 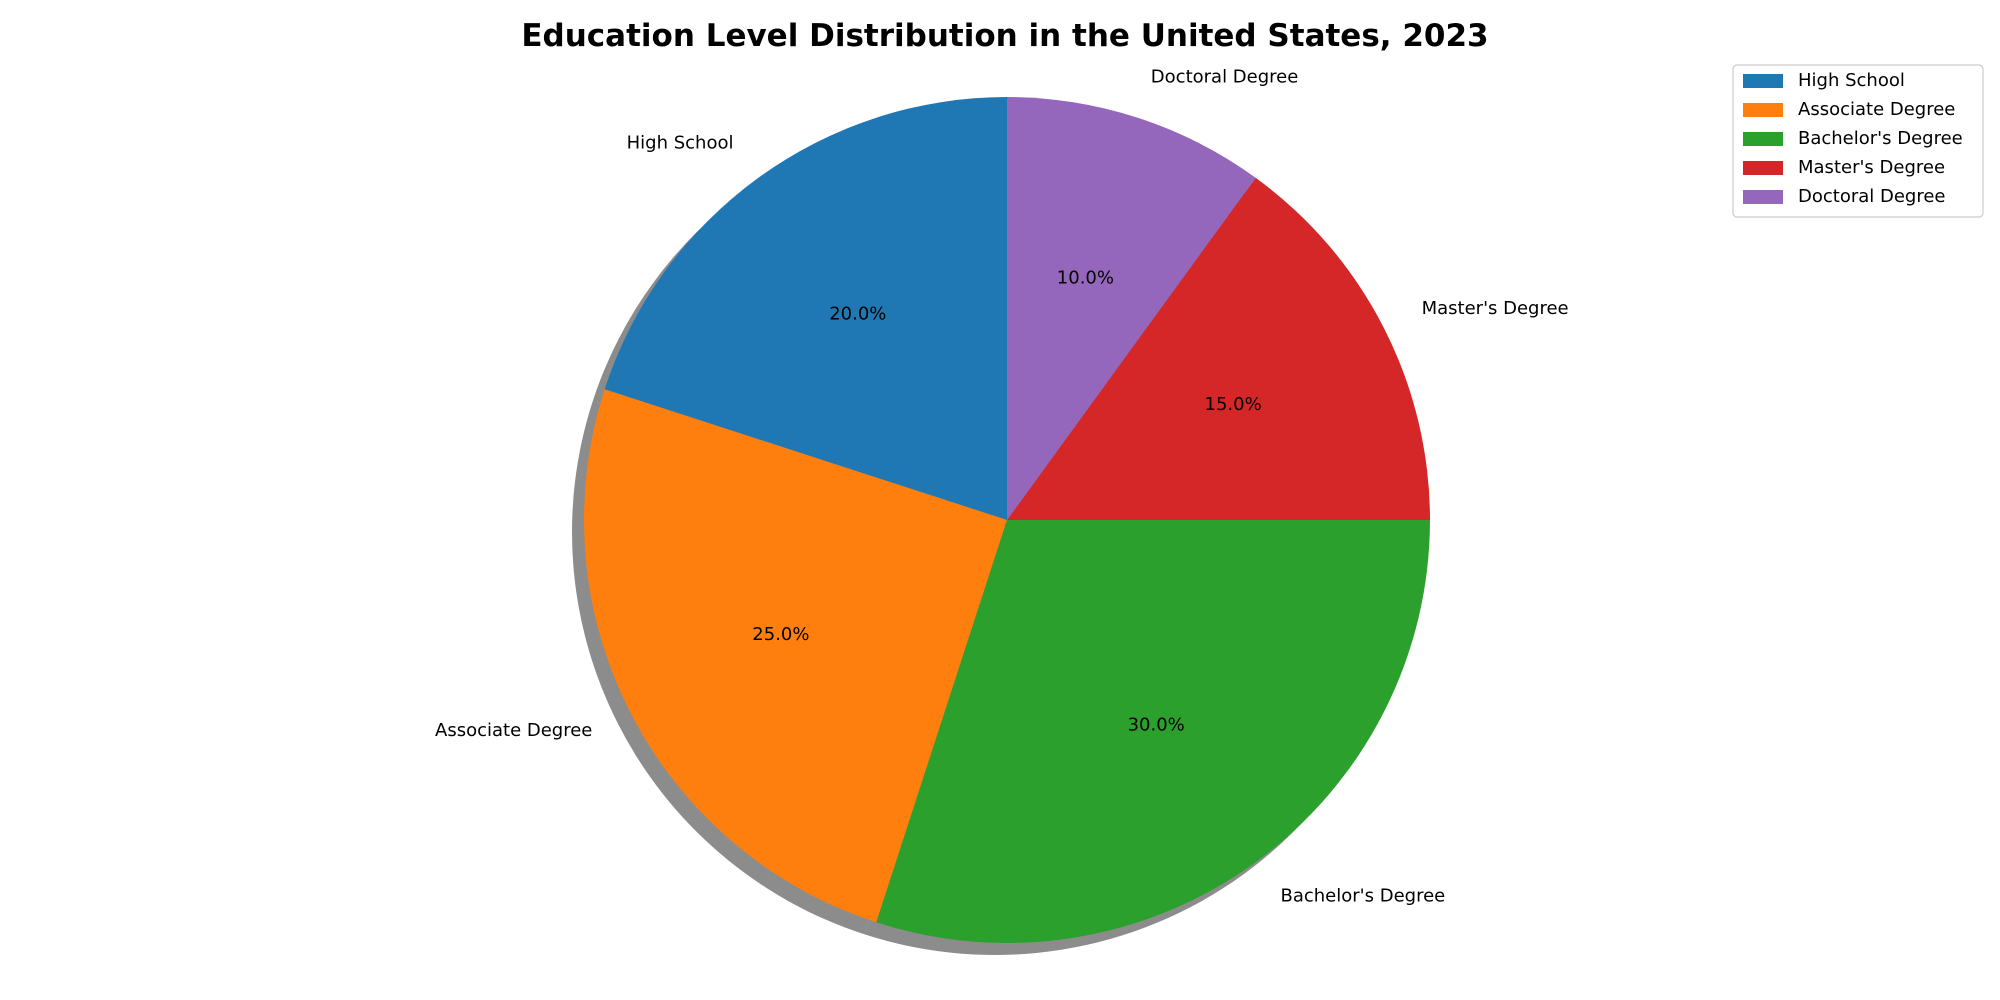 What do you see at coordinates (1233, 404) in the screenshot?
I see `percent-label-master-s-degree: 15.0%` at bounding box center [1233, 404].